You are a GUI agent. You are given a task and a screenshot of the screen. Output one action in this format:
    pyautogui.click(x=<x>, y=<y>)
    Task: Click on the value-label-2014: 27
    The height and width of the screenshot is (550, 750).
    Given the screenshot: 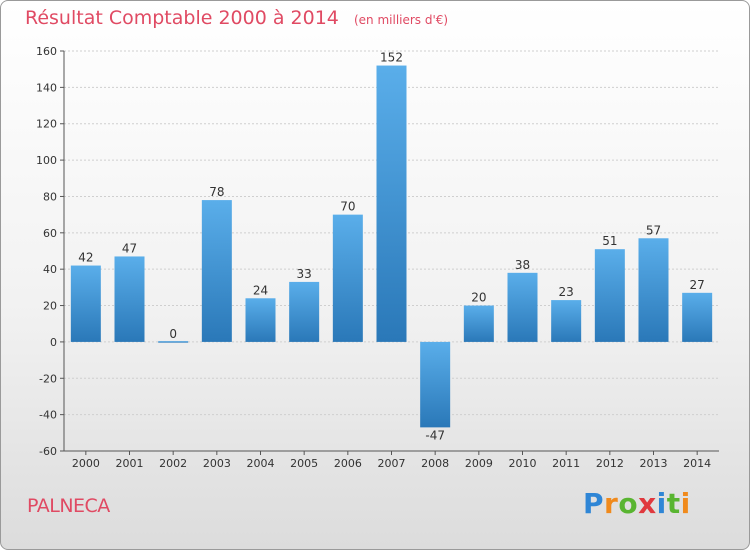 What is the action you would take?
    pyautogui.click(x=697, y=285)
    